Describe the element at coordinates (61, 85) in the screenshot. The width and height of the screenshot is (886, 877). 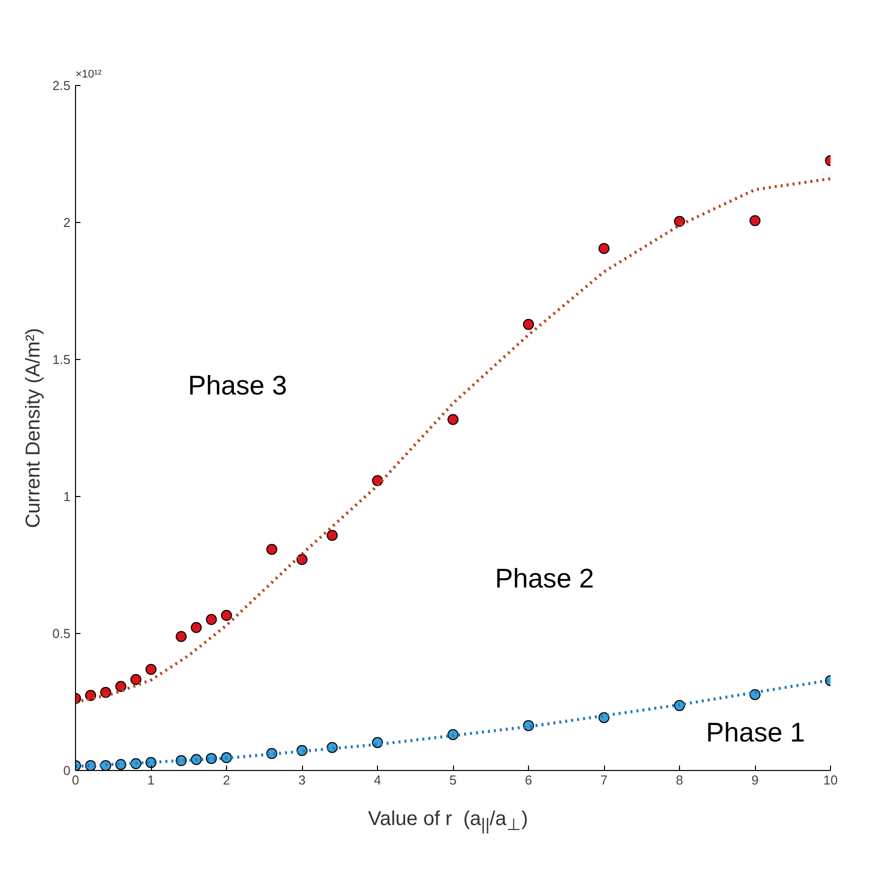
I see `y-tick-label: 2.5` at that location.